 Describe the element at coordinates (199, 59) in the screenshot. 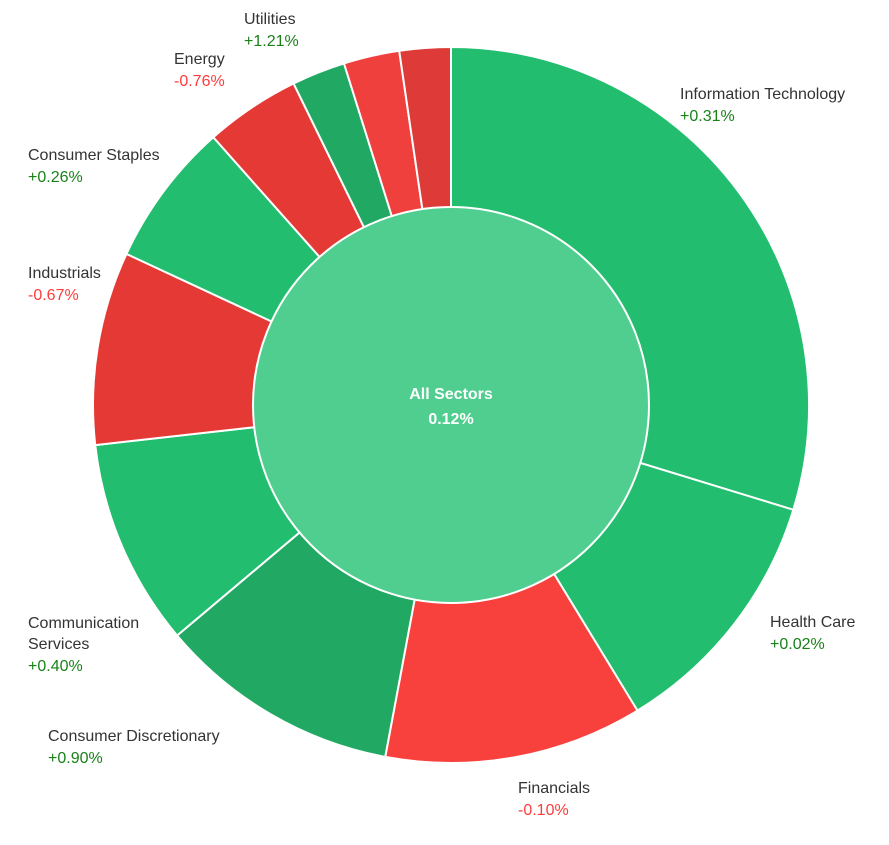

I see `label-energy-name: Energy` at that location.